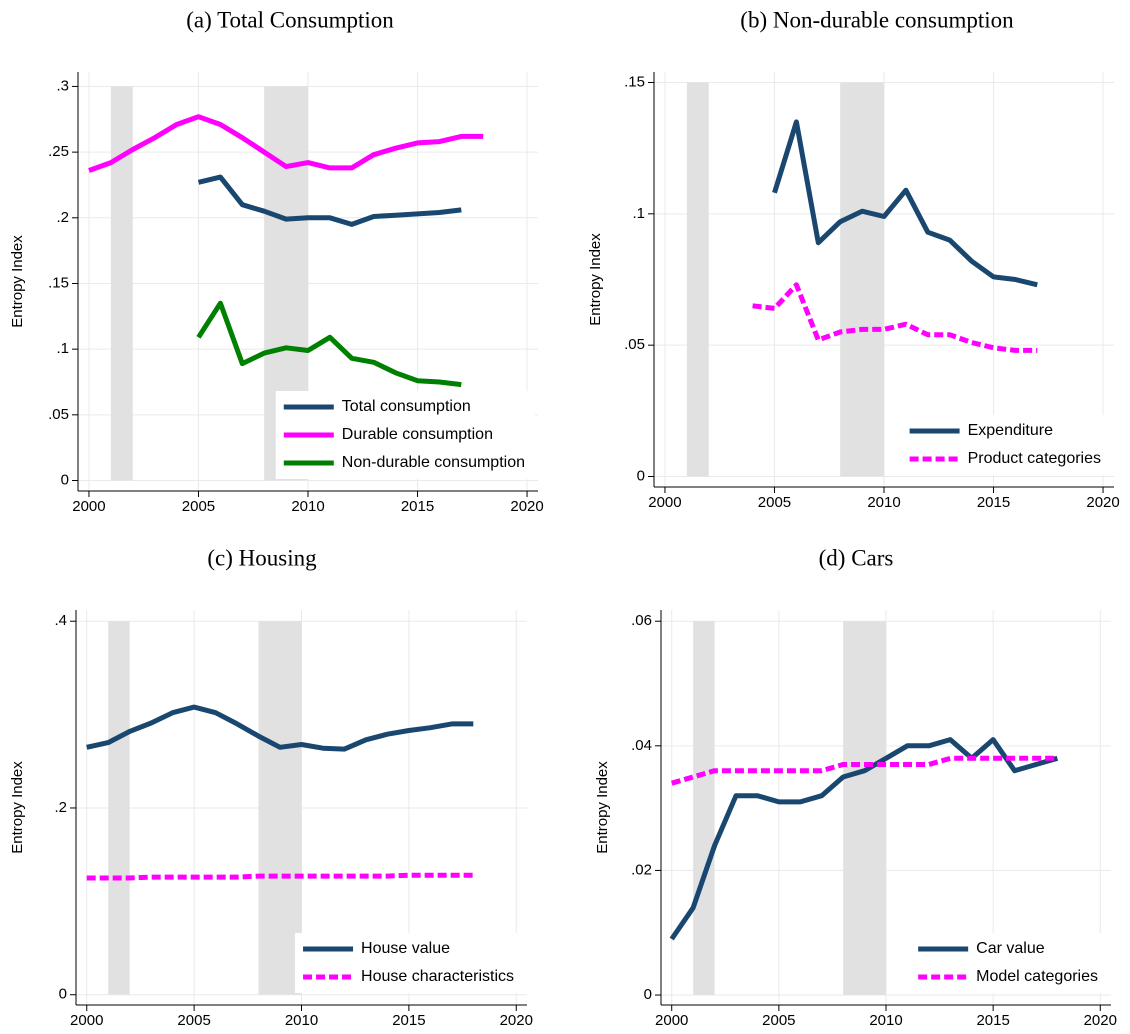  What do you see at coordinates (262, 557) in the screenshot?
I see `panel-title: (c) Housing` at bounding box center [262, 557].